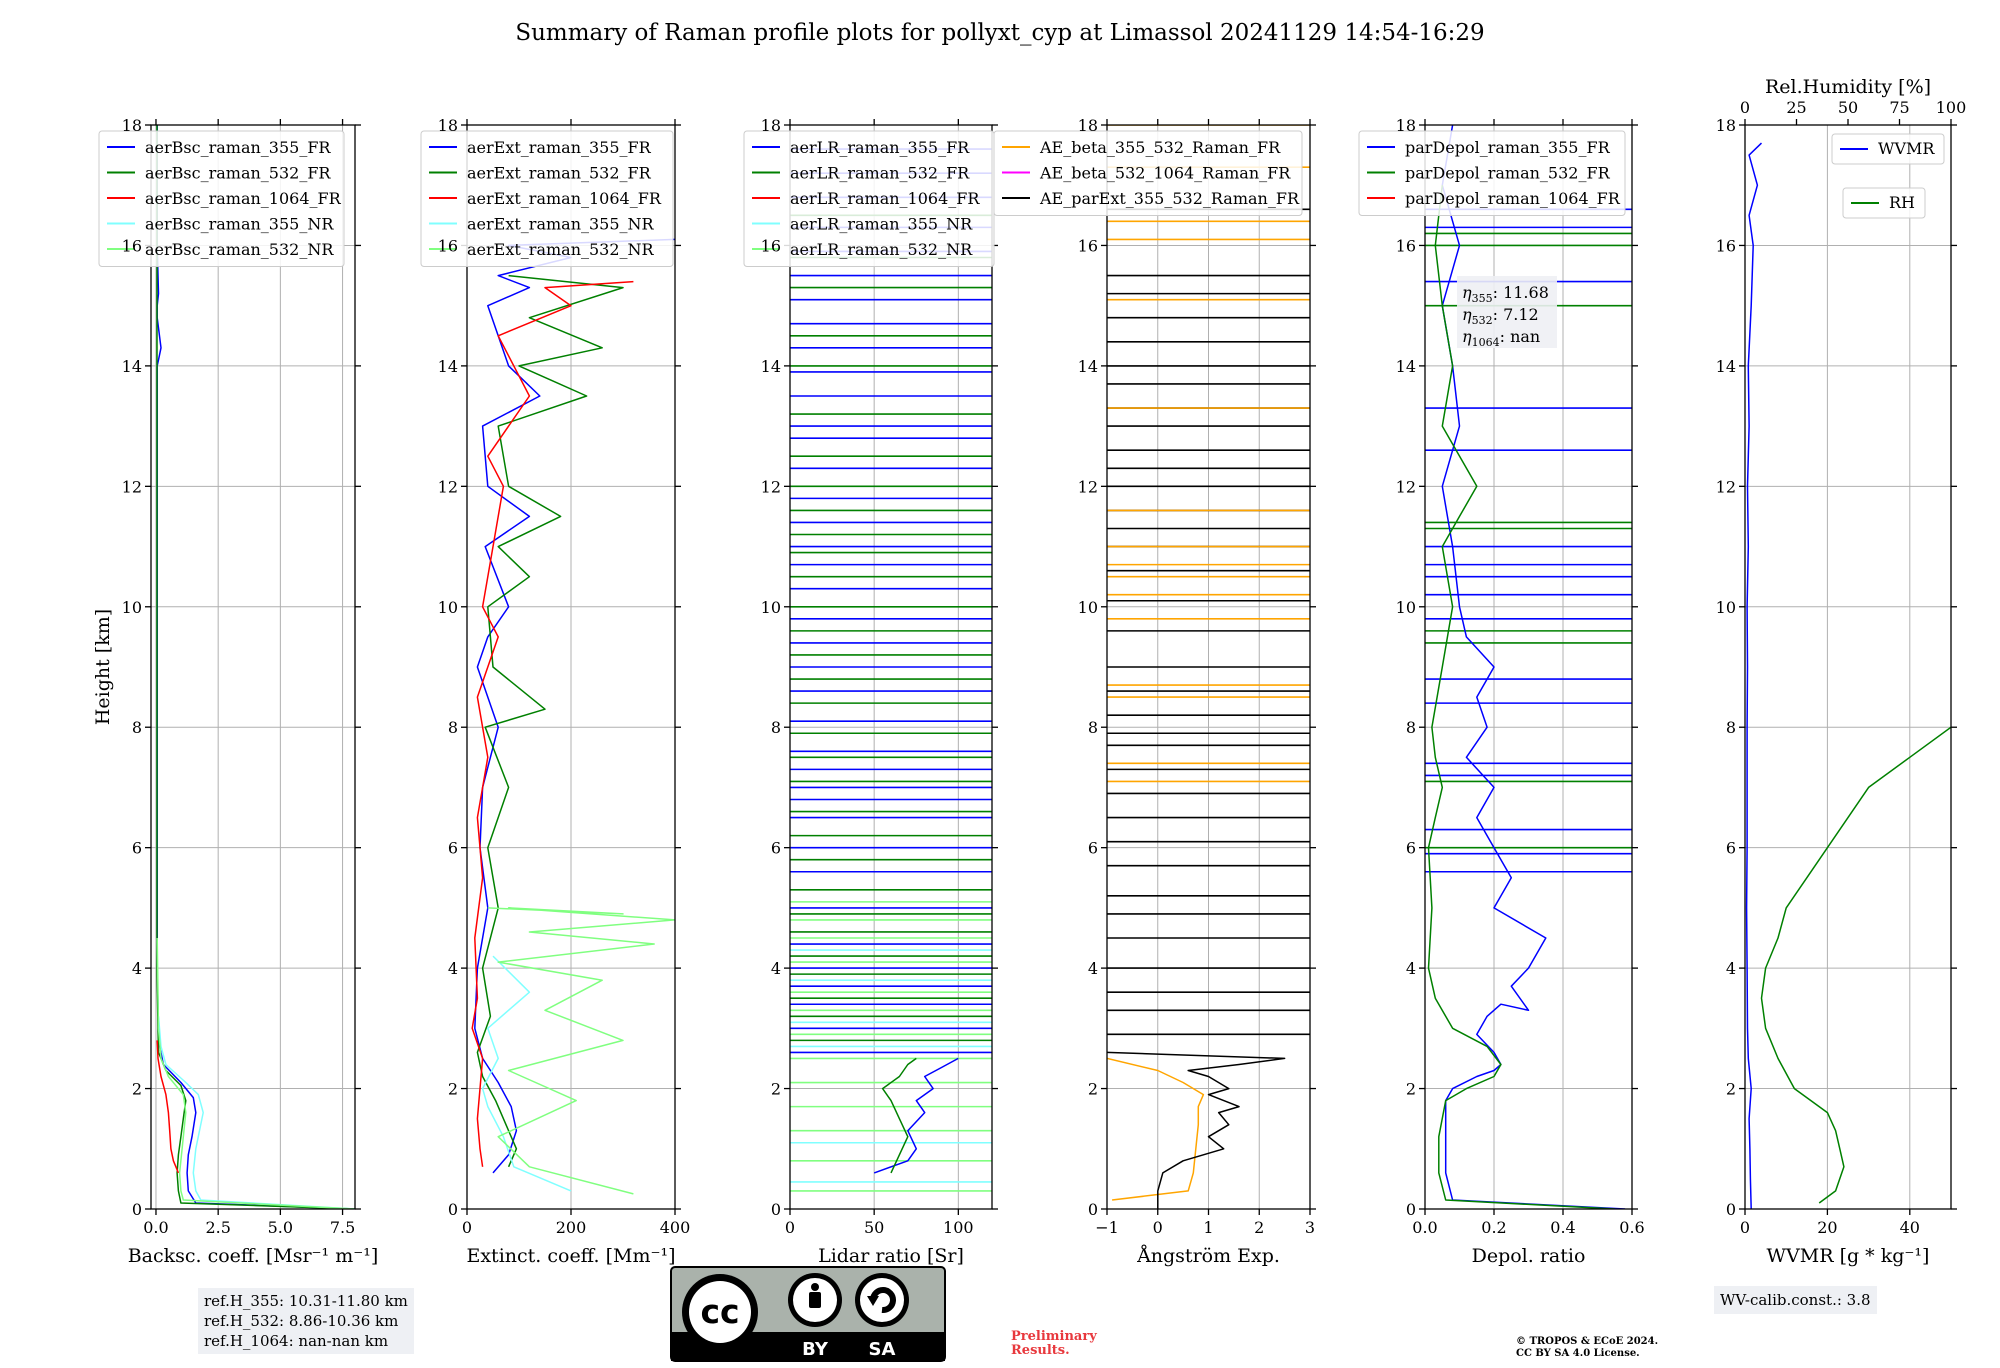 The height and width of the screenshot is (1368, 2000). I want to click on x-axis-label: Lidar ratio [Sr], so click(891, 1256).